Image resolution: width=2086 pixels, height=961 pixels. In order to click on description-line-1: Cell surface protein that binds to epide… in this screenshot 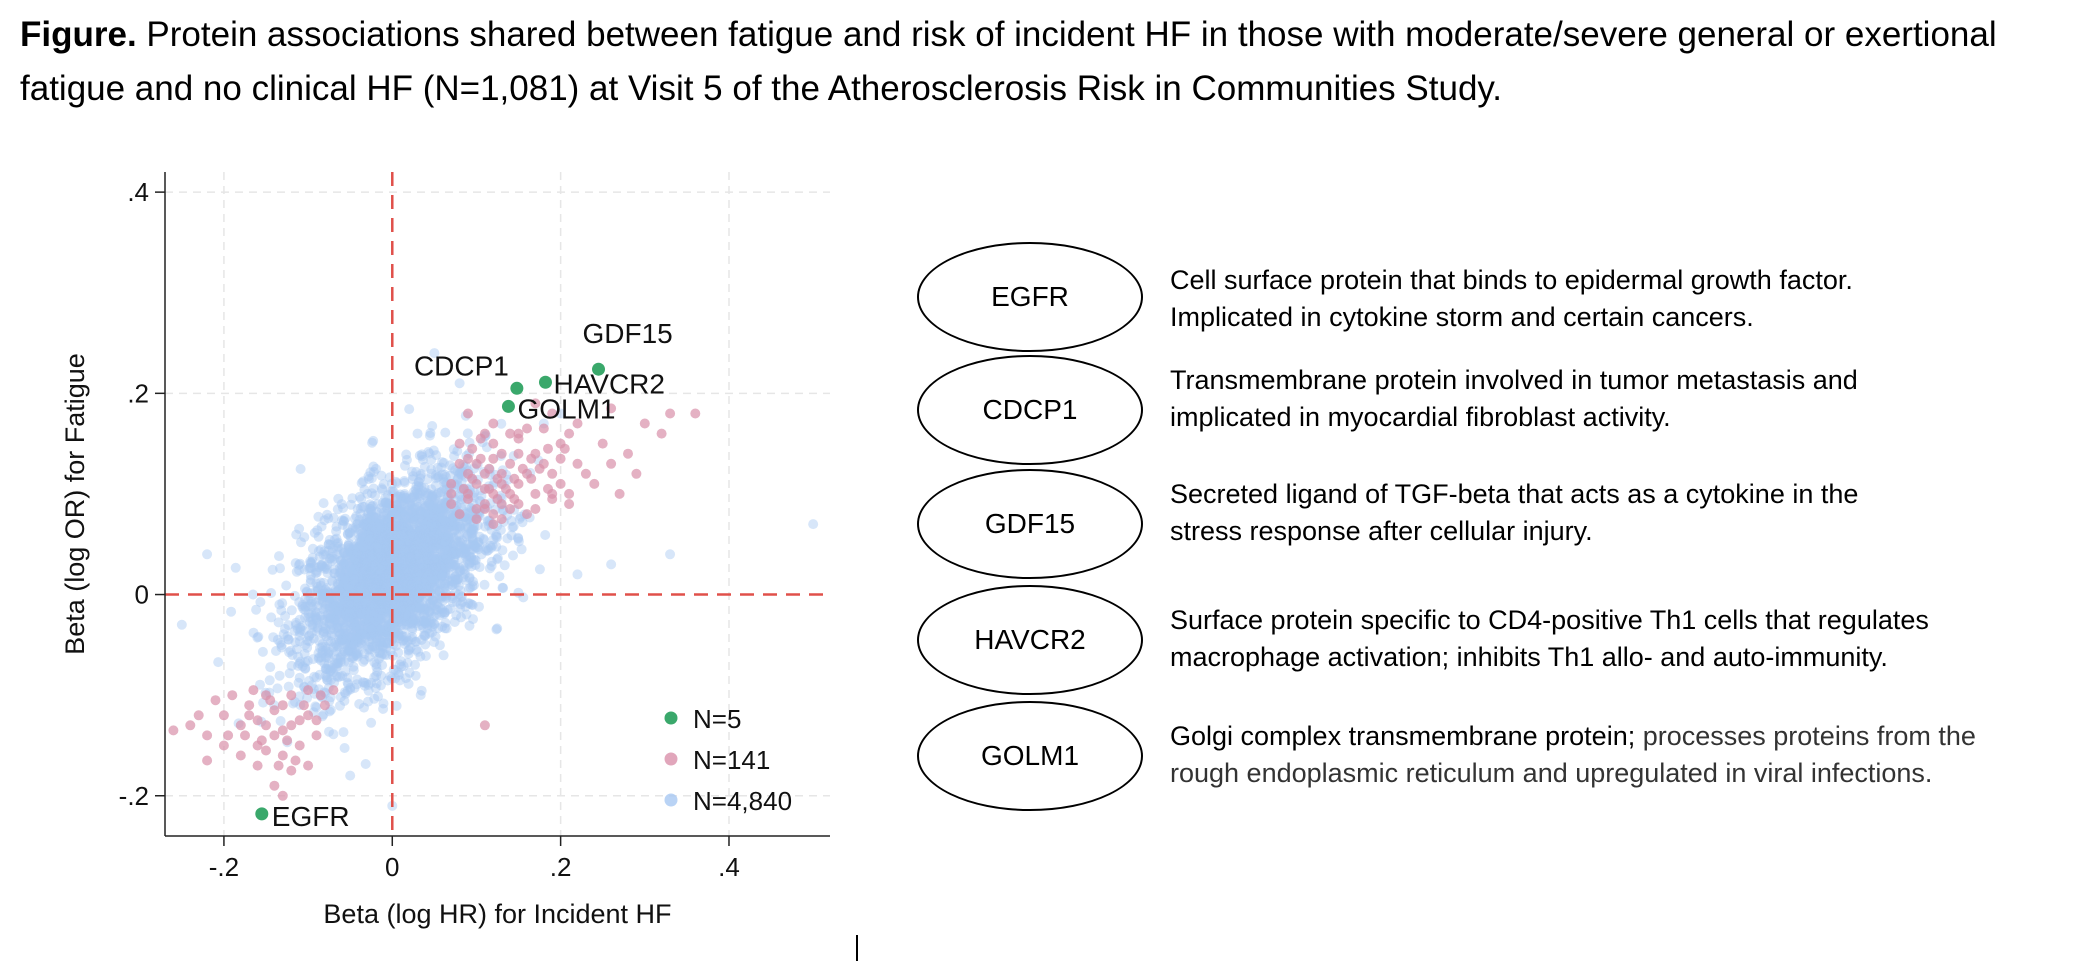, I will do `click(1511, 280)`.